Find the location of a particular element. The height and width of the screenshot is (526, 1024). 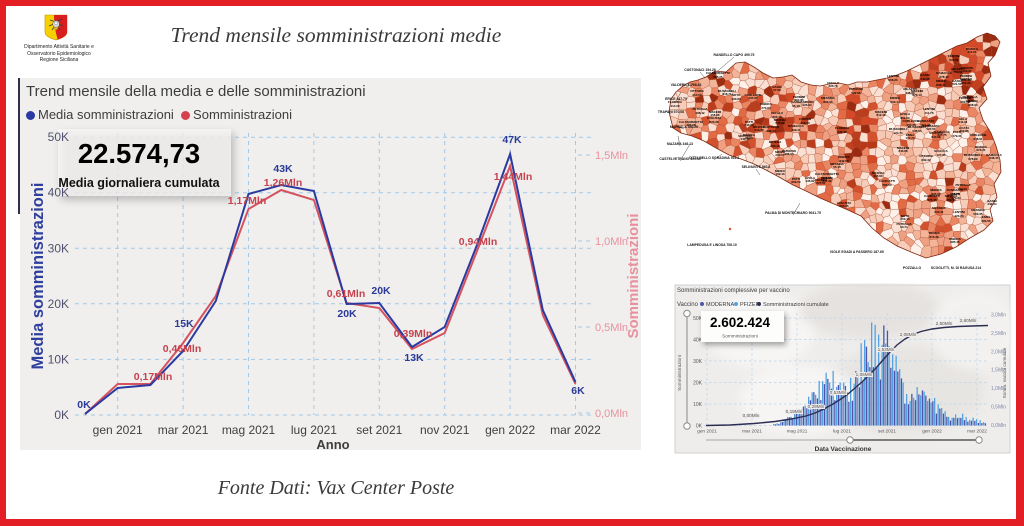

svg-text: COMISO is located at coordinates (805, 119).